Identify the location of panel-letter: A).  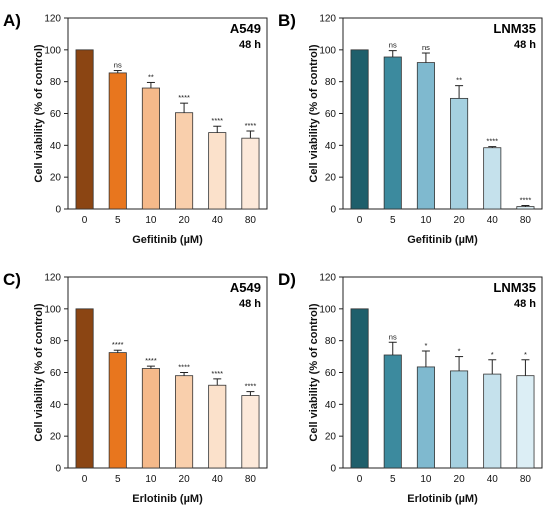
(12, 20).